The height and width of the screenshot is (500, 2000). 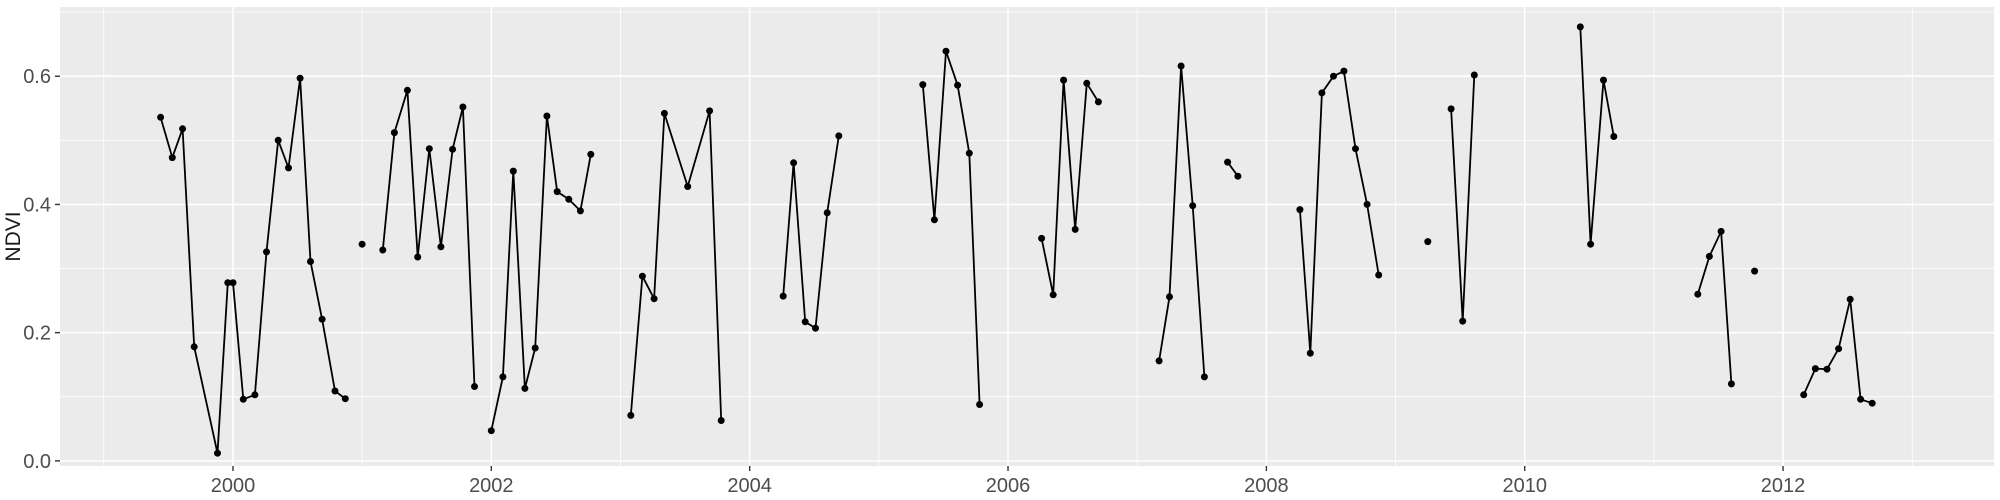 I want to click on x-tick-label: 2012, so click(x=1783, y=486).